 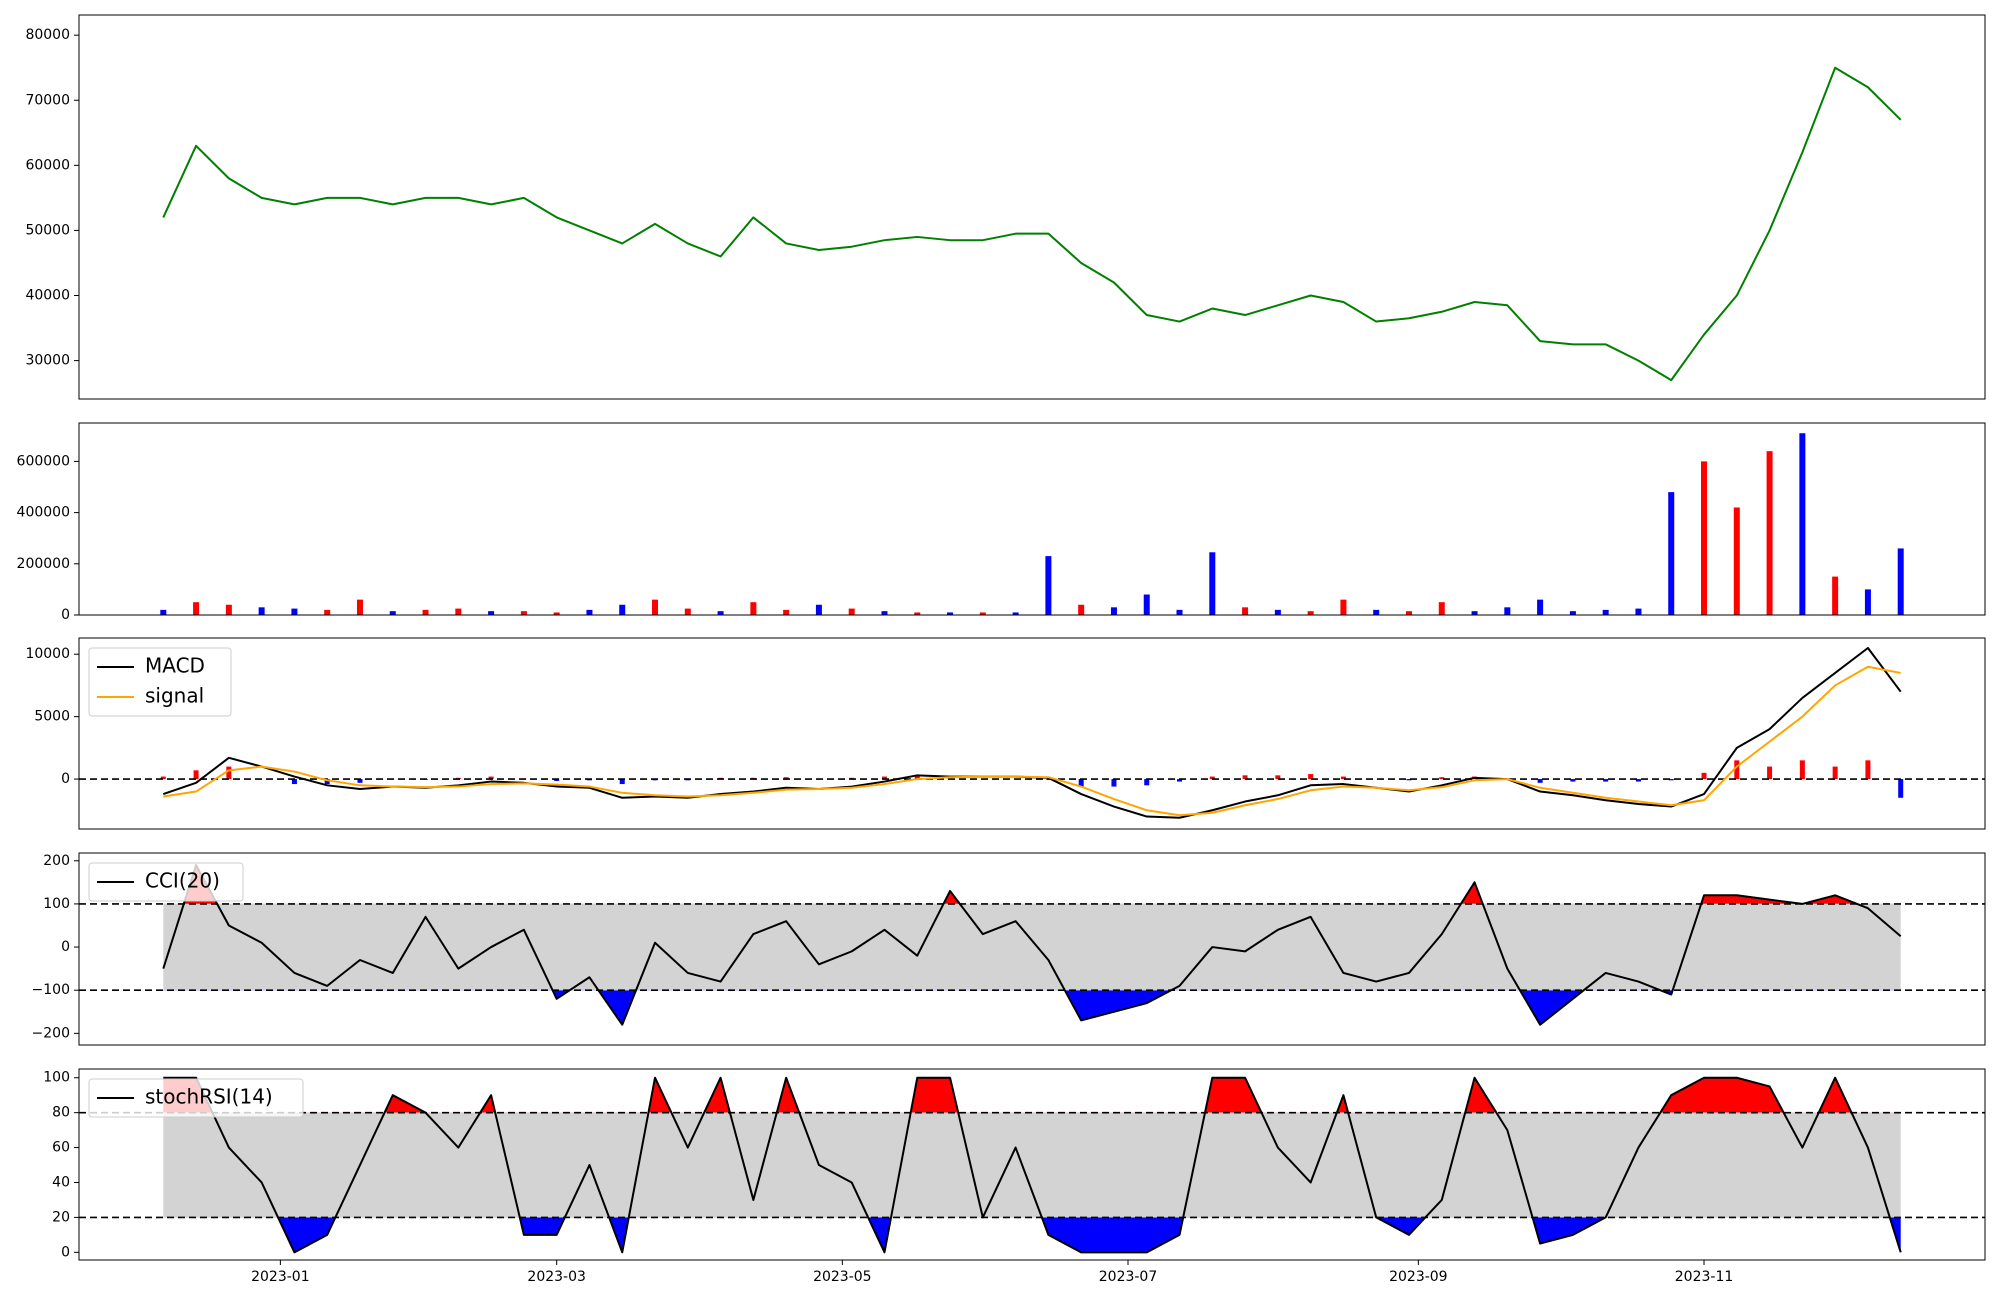 What do you see at coordinates (174, 696) in the screenshot?
I see `legend-text: signal` at bounding box center [174, 696].